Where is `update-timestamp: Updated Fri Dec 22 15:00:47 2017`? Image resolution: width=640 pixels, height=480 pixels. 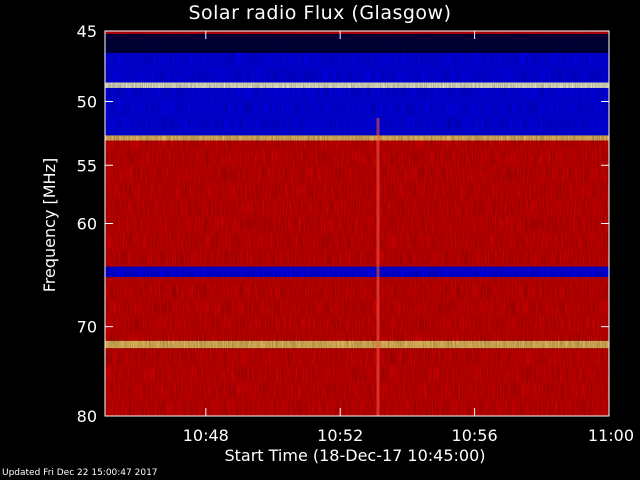 update-timestamp: Updated Fri Dec 22 15:00:47 2017 is located at coordinates (80, 473).